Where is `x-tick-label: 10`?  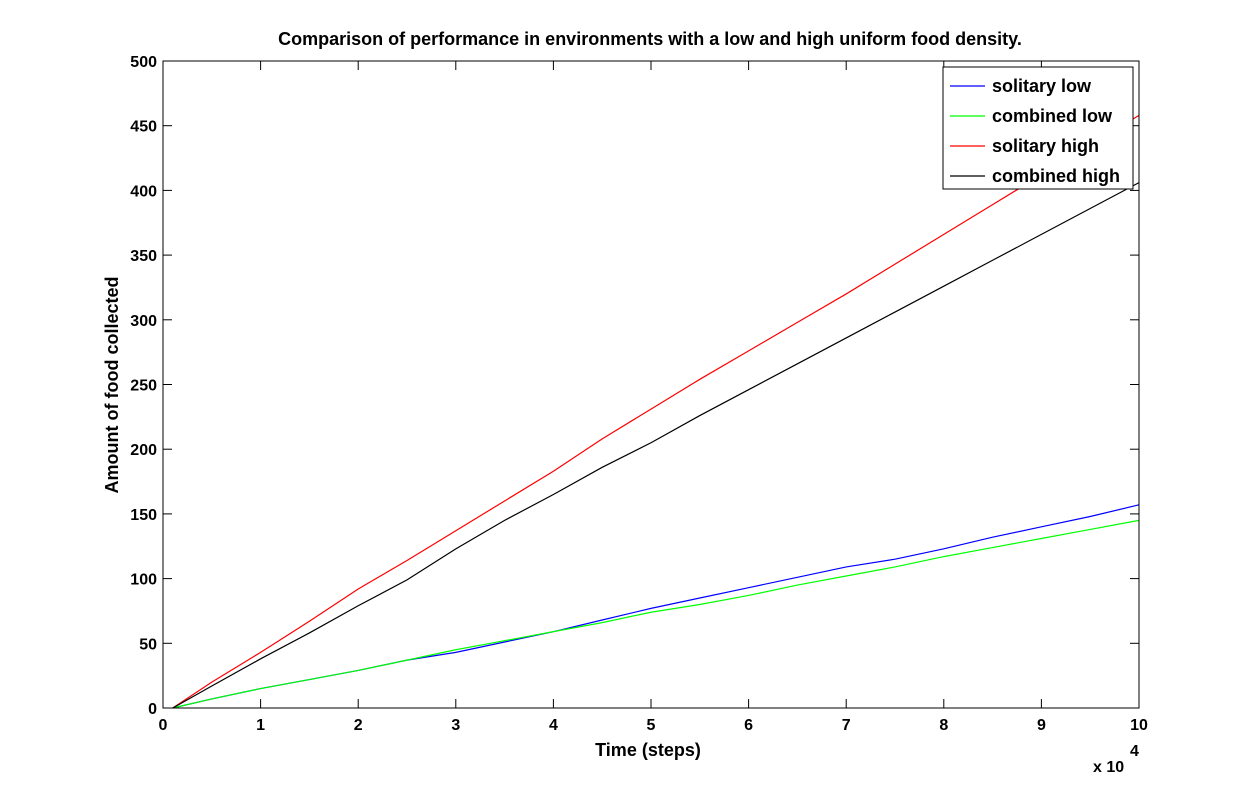
x-tick-label: 10 is located at coordinates (1139, 725).